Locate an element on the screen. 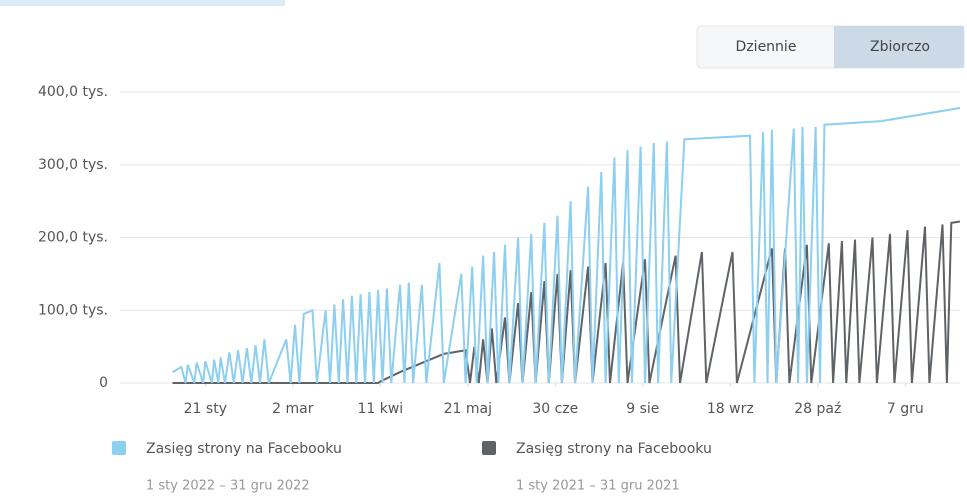  x-tick-label: 30 cze is located at coordinates (555, 409).